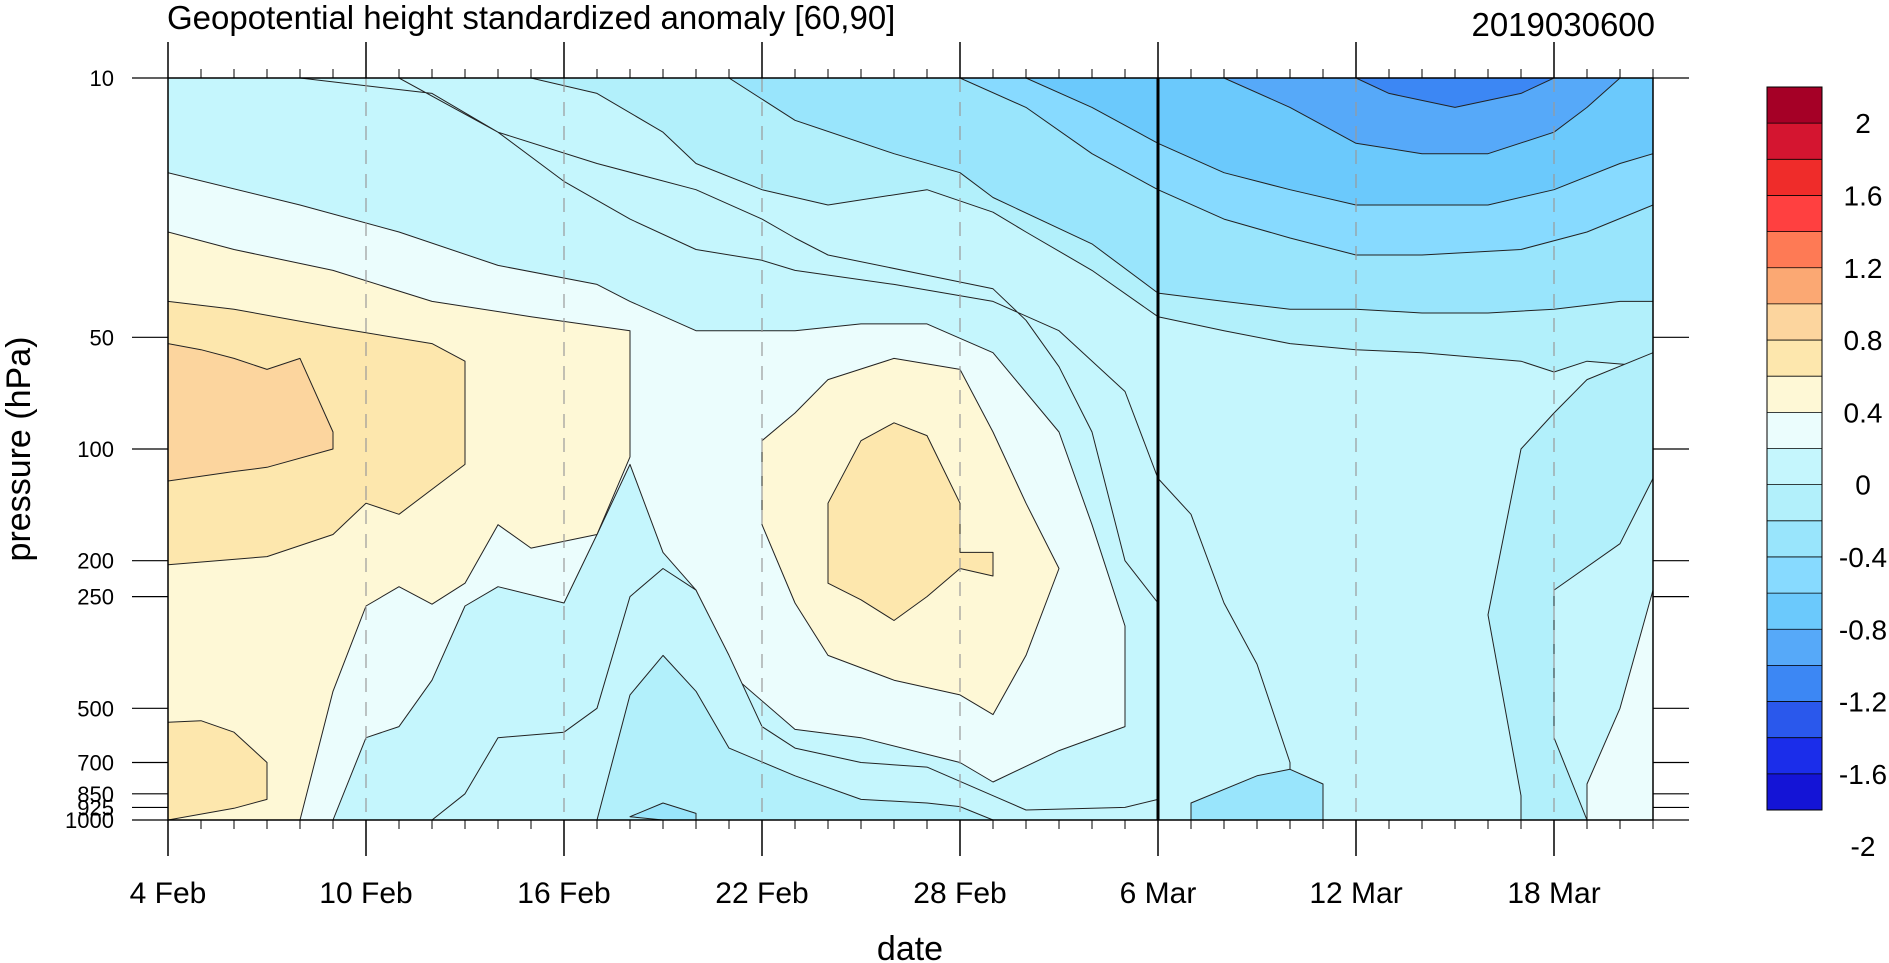  Describe the element at coordinates (1863, 846) in the screenshot. I see `colorbar-label-10: -2` at that location.